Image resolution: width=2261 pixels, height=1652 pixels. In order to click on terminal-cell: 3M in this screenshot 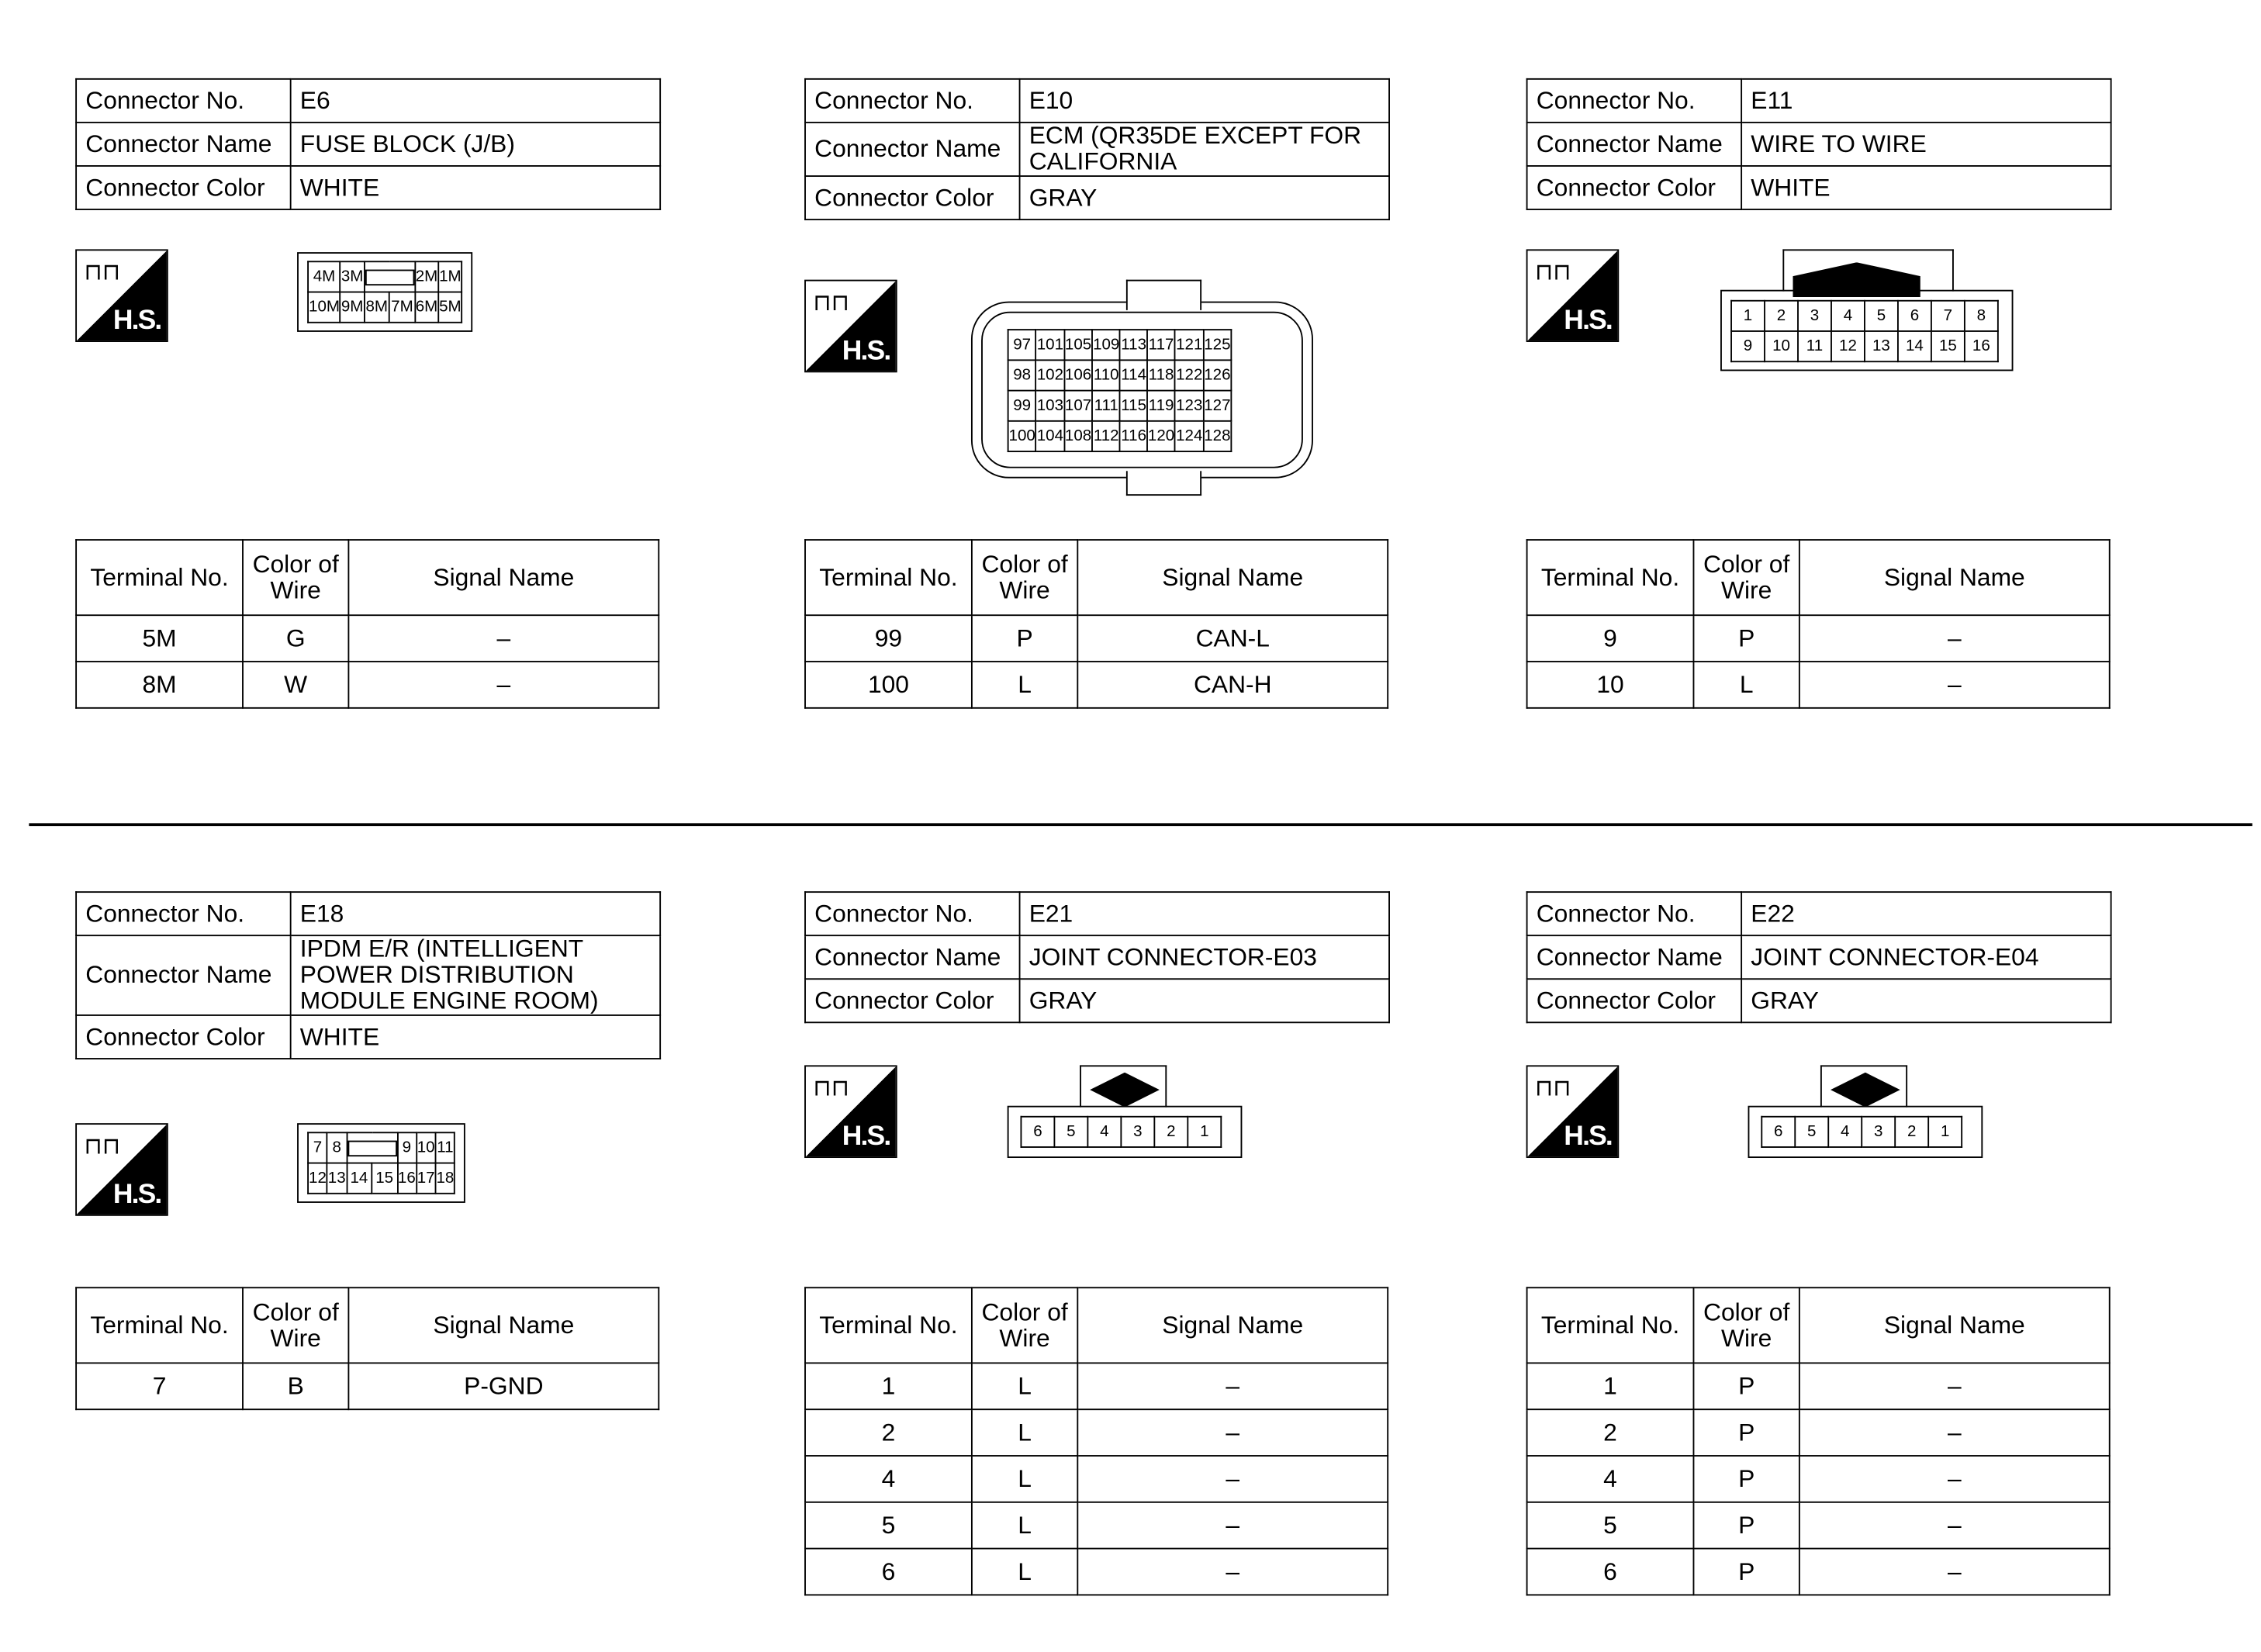, I will do `click(352, 277)`.